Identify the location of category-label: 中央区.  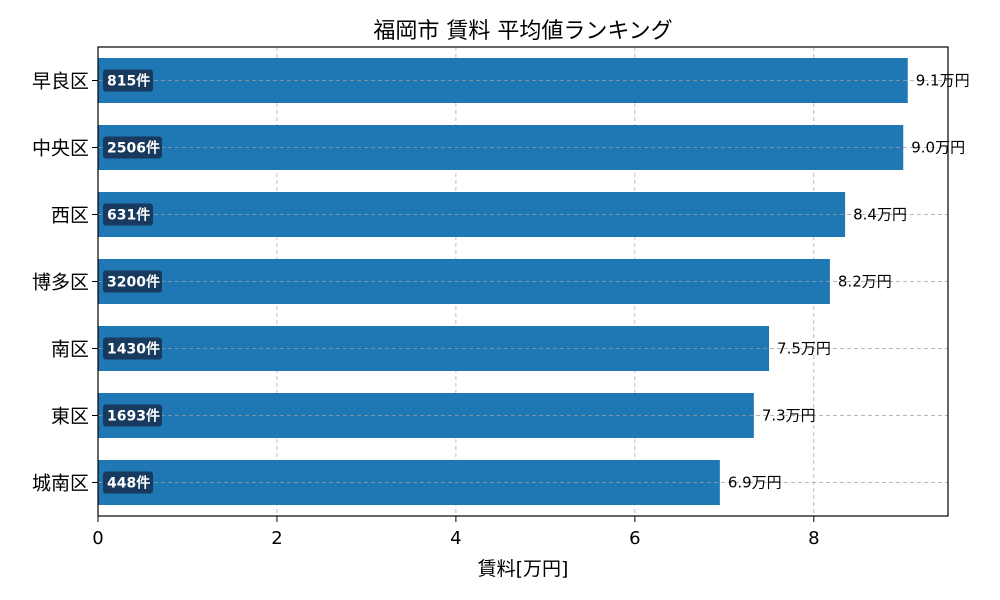
(60, 149).